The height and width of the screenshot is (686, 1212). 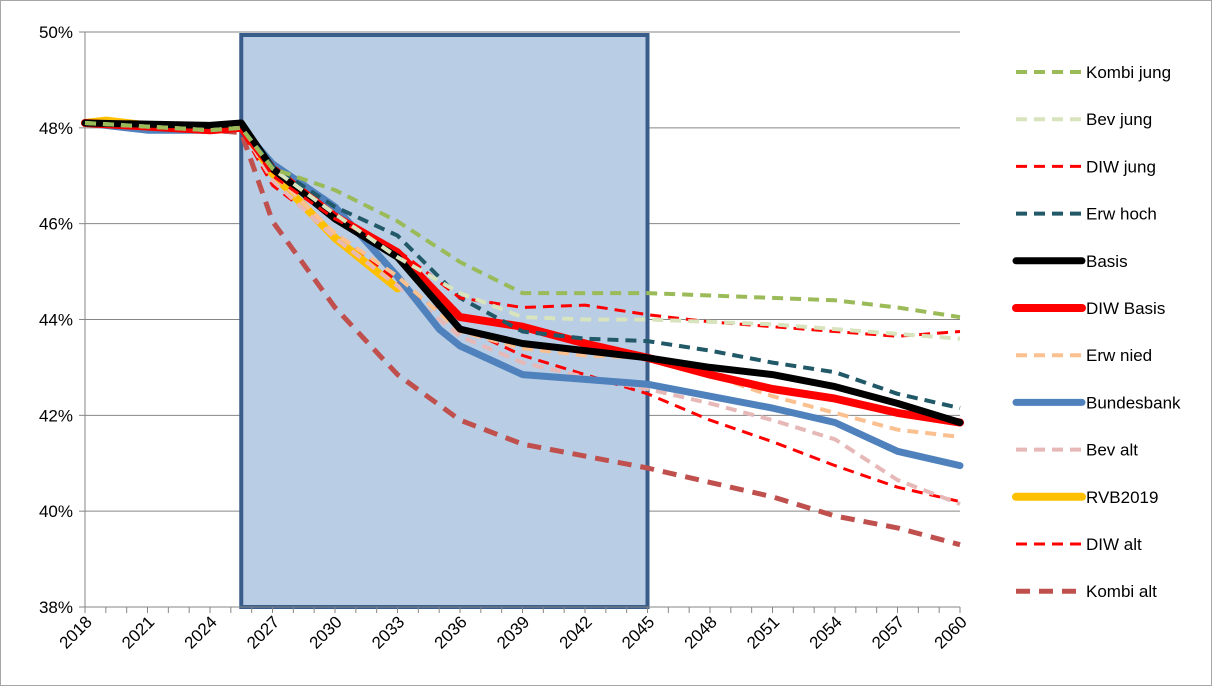 I want to click on x-tick-label: 2018, so click(x=76, y=632).